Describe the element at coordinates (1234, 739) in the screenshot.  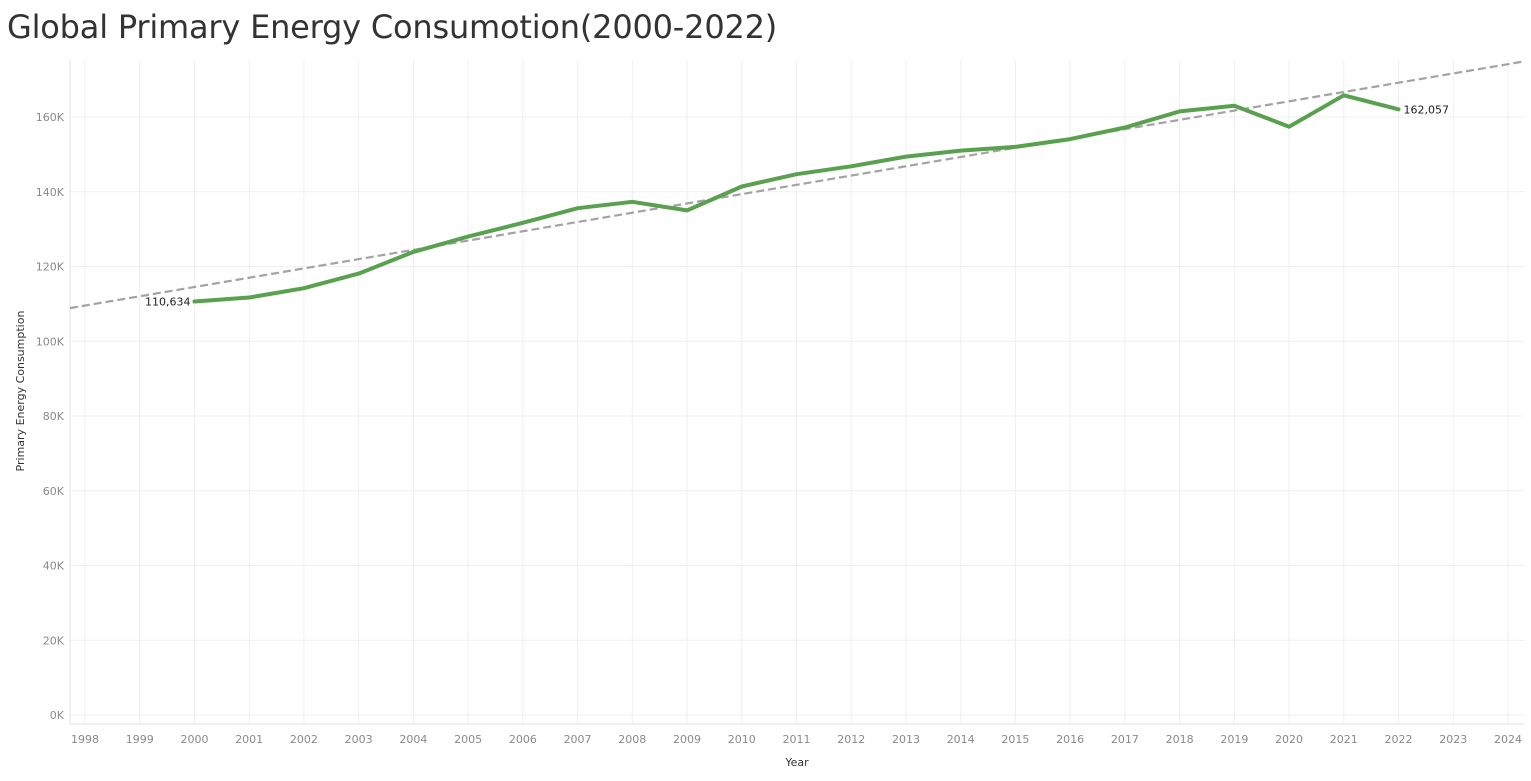
I see `x-tick-label: 2019` at that location.